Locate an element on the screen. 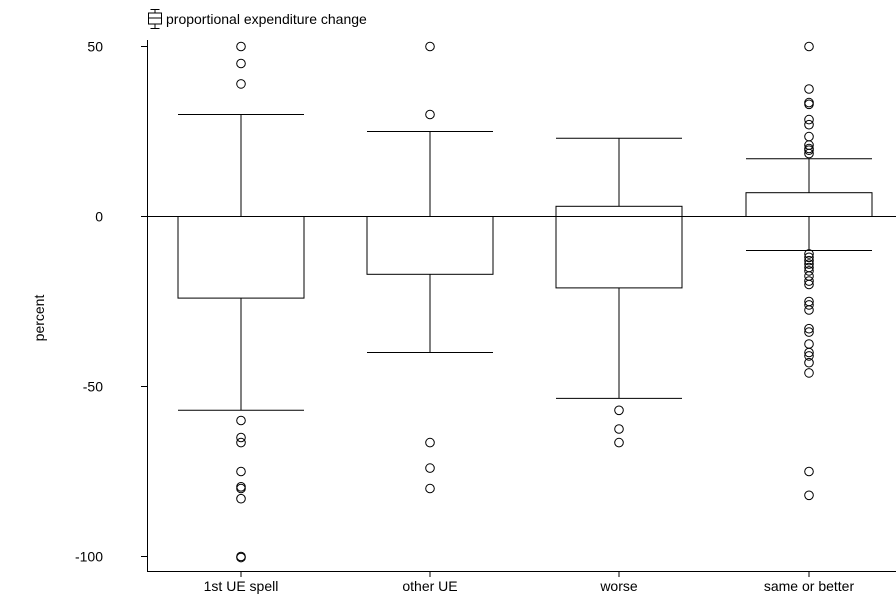  y-tick-label: -50 is located at coordinates (93, 387).